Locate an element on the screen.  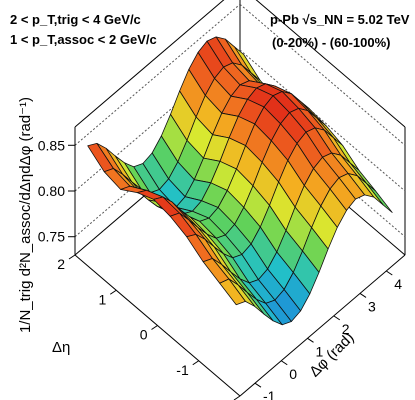
y-tick-label: 0 is located at coordinates (293, 374).